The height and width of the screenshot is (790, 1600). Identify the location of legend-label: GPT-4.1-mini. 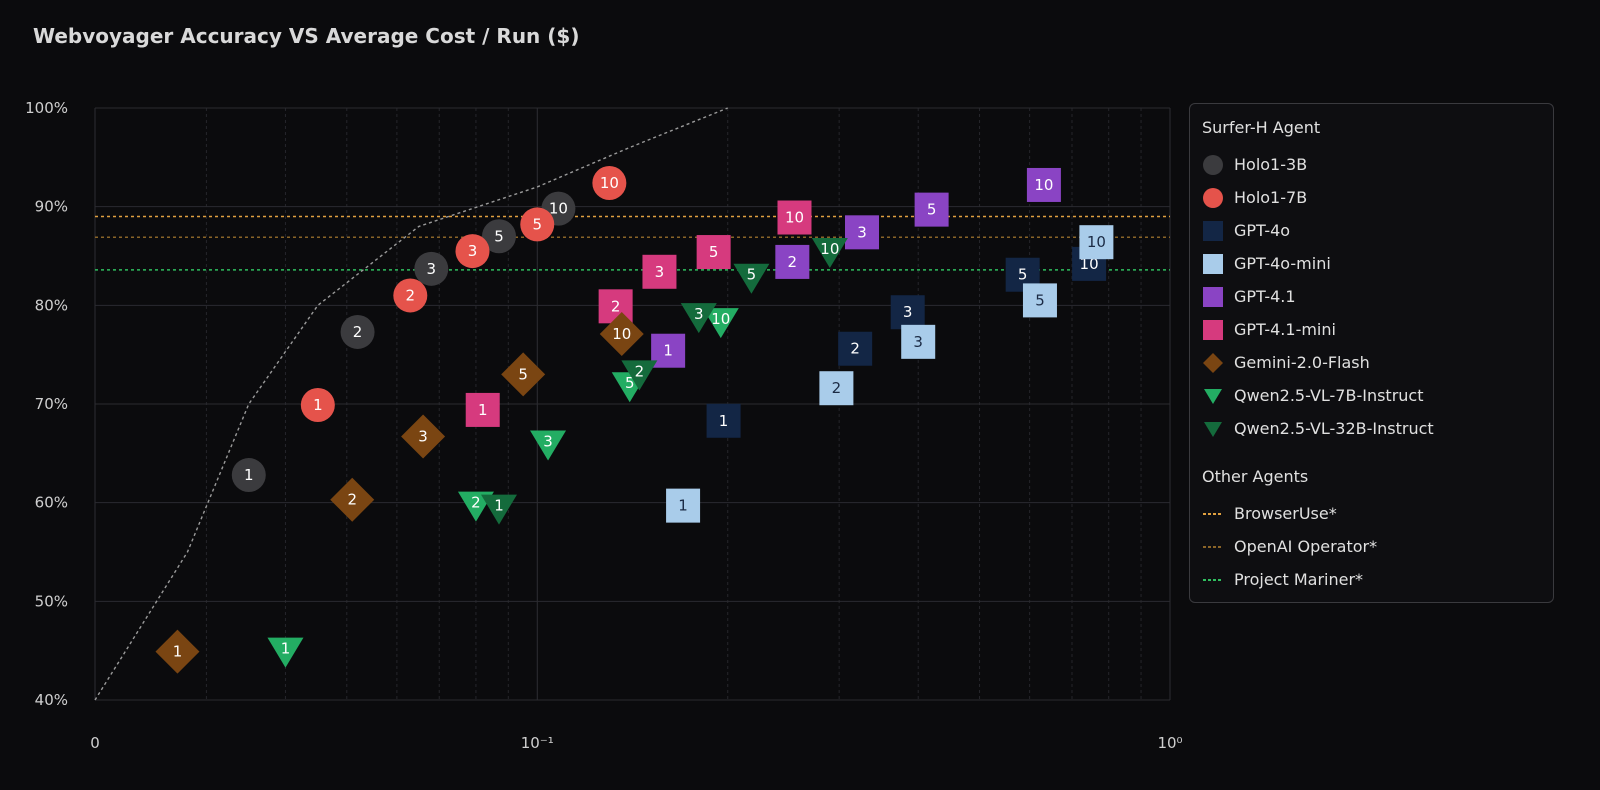
(1285, 329).